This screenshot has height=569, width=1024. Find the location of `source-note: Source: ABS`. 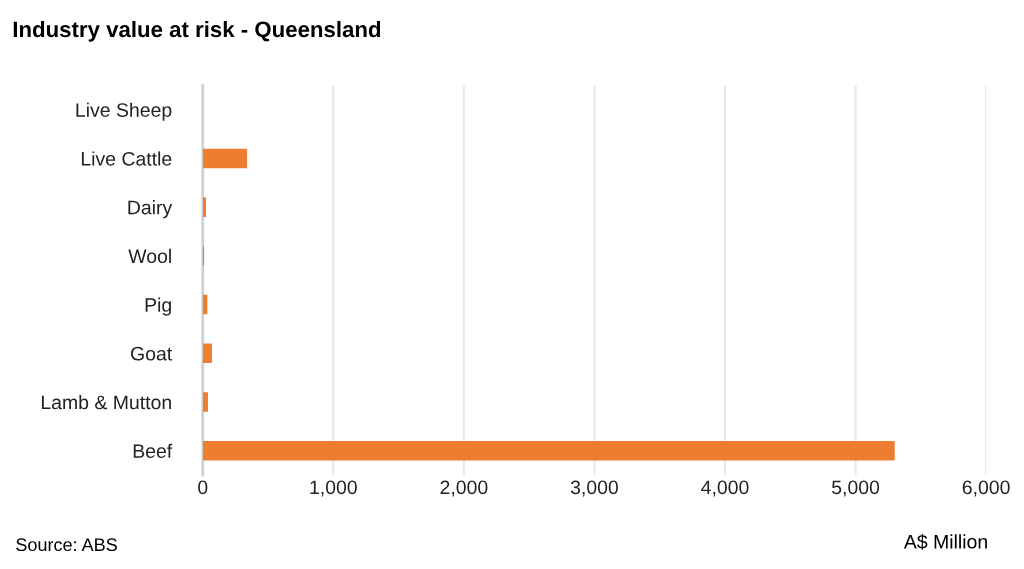

source-note: Source: ABS is located at coordinates (66, 545).